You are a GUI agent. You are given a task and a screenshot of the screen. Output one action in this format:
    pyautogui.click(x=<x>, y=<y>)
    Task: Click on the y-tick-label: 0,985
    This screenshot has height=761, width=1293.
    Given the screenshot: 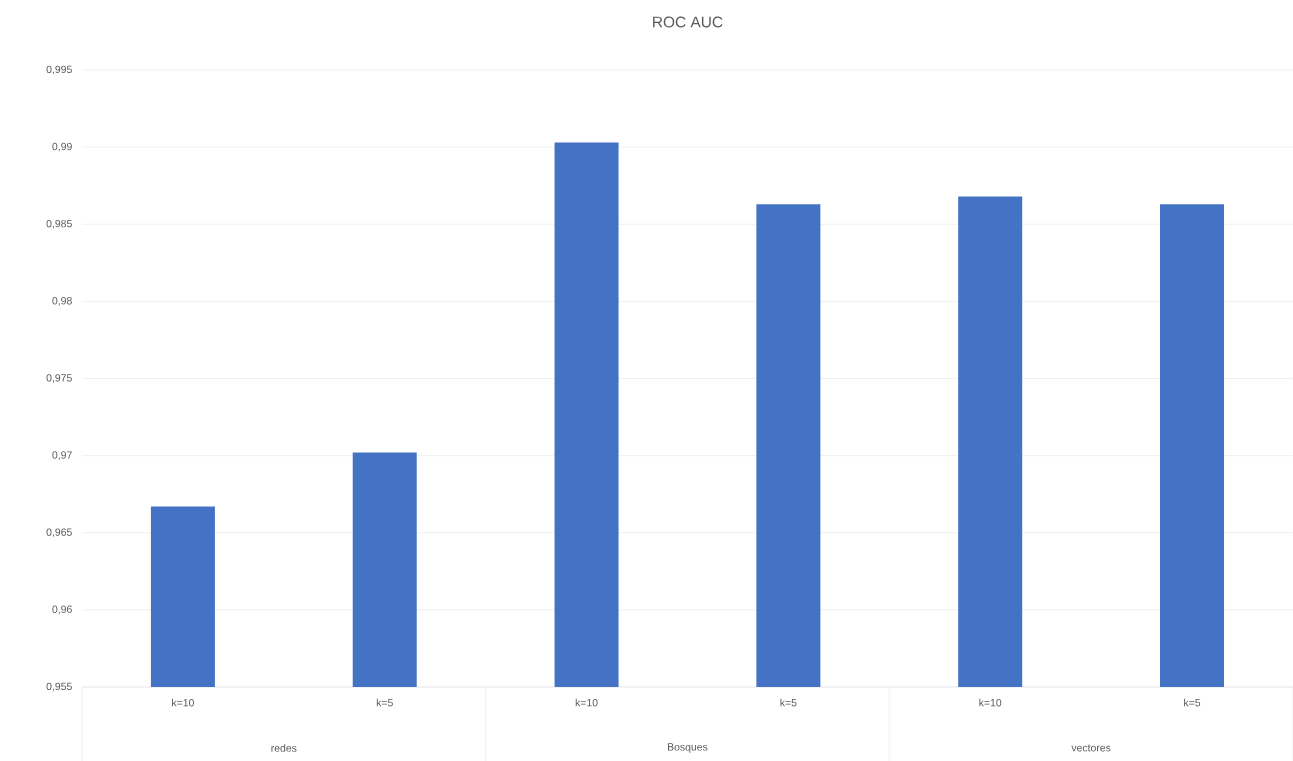 What is the action you would take?
    pyautogui.click(x=59, y=224)
    